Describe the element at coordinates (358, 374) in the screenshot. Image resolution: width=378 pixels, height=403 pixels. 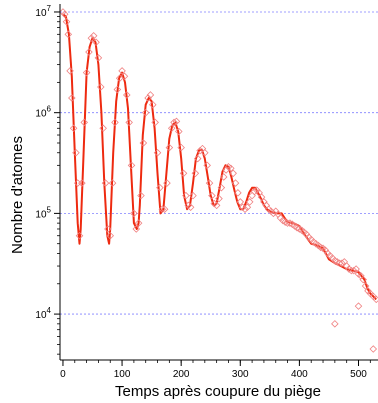
I see `x-tick-label: 500` at that location.